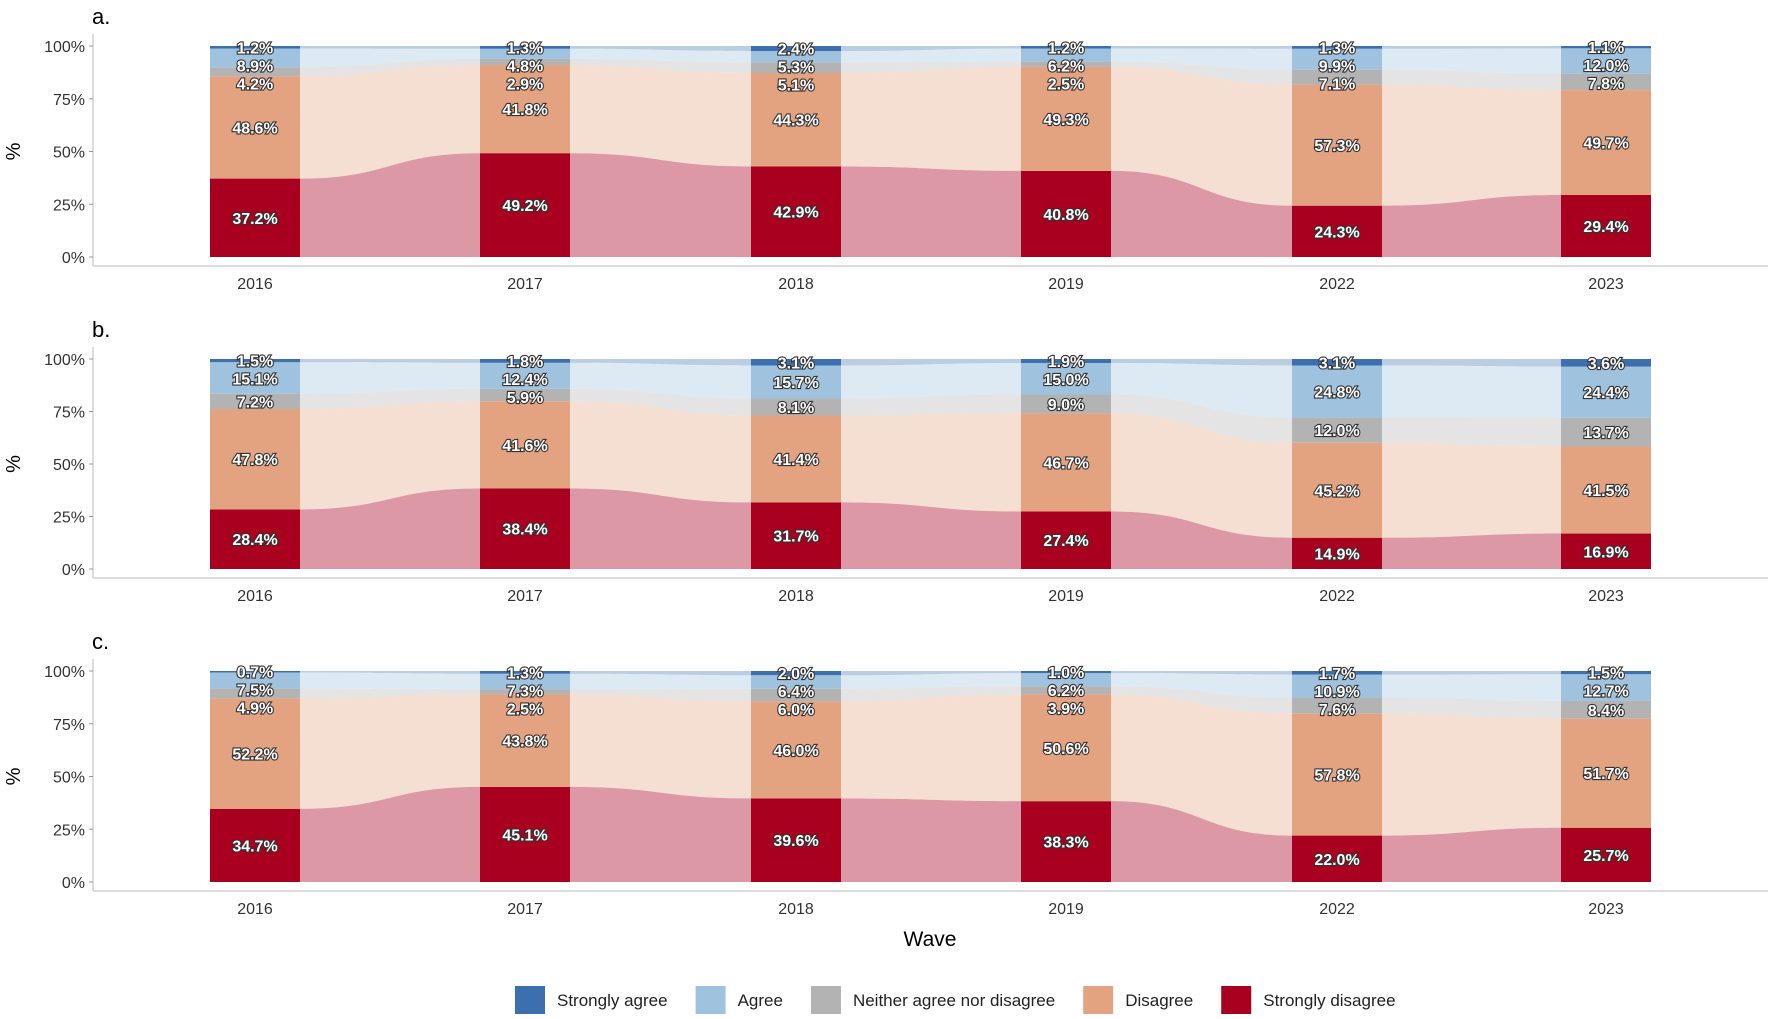 The height and width of the screenshot is (1019, 1772). What do you see at coordinates (795, 383) in the screenshot?
I see `data-label: 15.7%` at bounding box center [795, 383].